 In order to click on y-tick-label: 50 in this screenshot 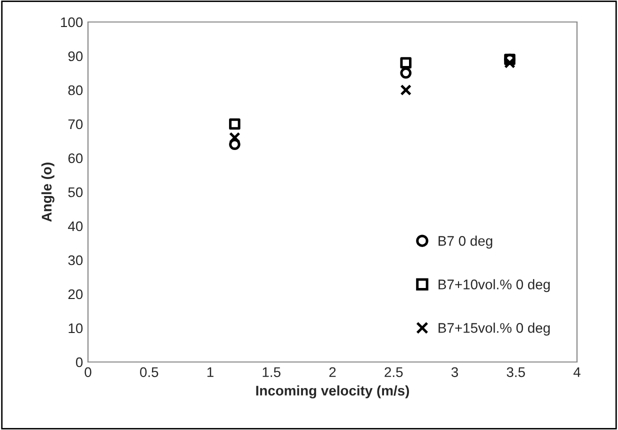, I will do `click(75, 192)`.